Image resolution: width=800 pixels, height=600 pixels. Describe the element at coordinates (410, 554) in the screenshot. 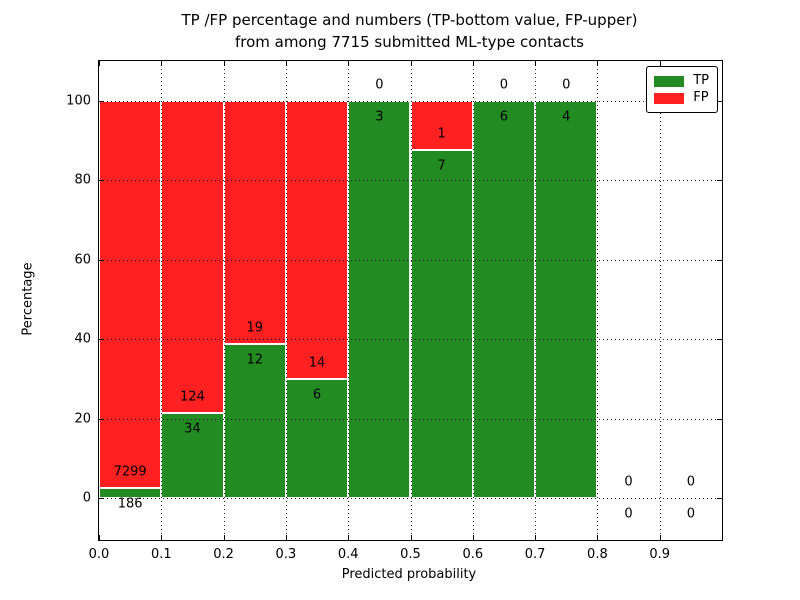

I see `x-tick-label-0.5: 0.5` at that location.